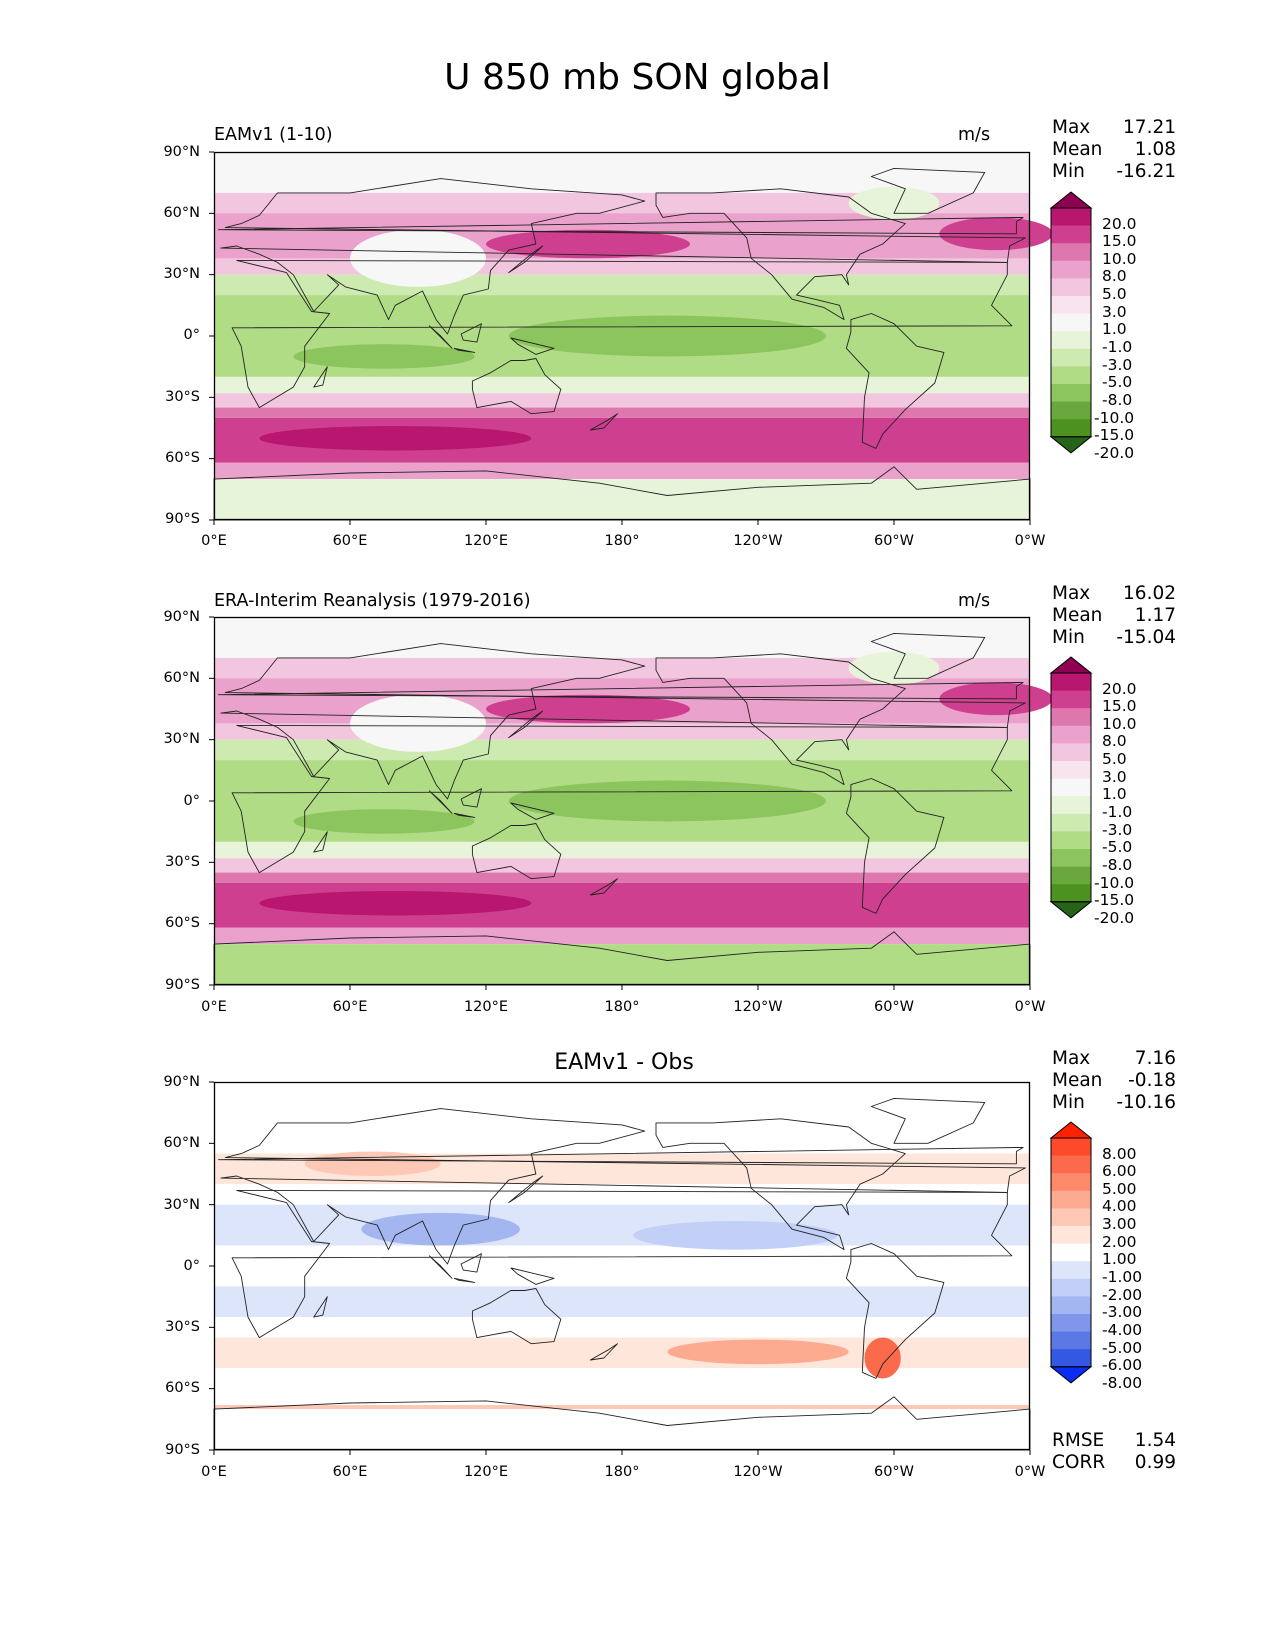 Image resolution: width=1275 pixels, height=1650 pixels. I want to click on colorbar-label: 8.0, so click(1114, 276).